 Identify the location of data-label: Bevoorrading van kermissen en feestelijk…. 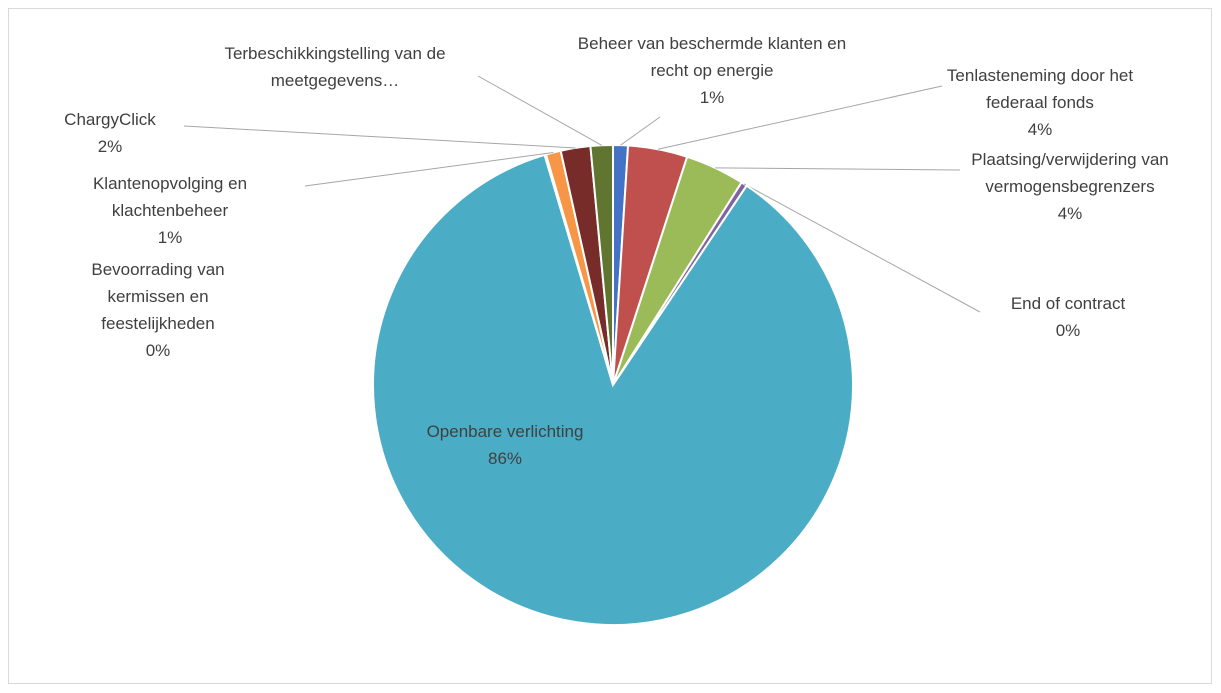
(158, 310).